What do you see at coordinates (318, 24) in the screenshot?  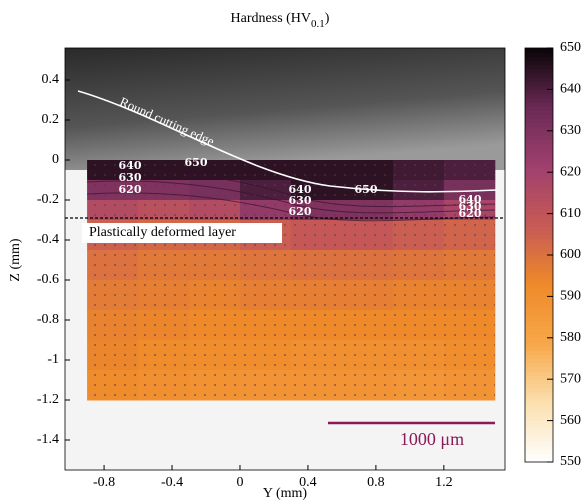 I see `title-sub: 0.1` at bounding box center [318, 24].